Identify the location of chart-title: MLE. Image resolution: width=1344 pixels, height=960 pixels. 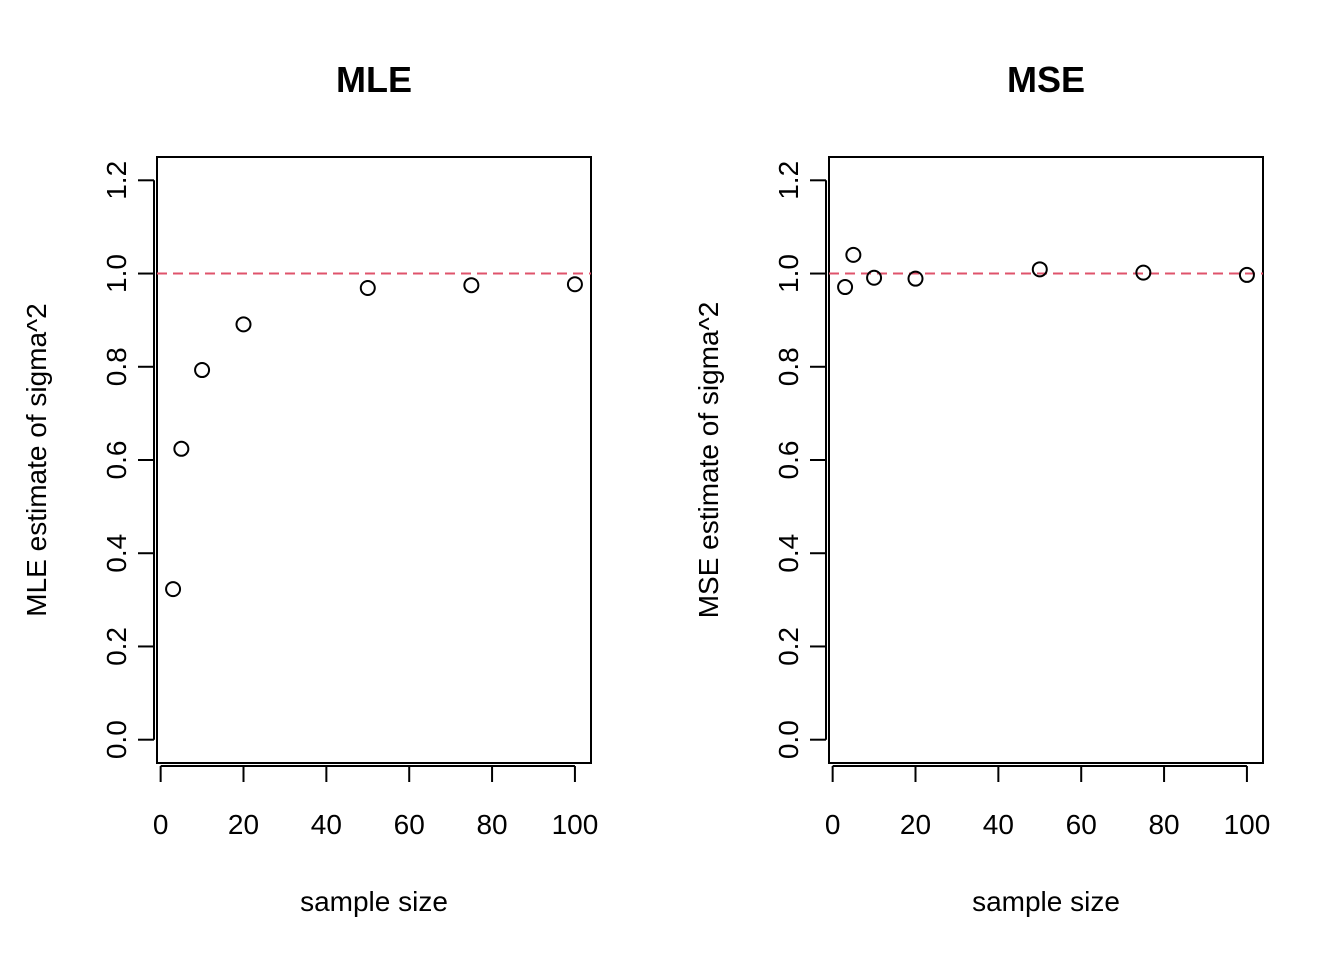
(374, 79).